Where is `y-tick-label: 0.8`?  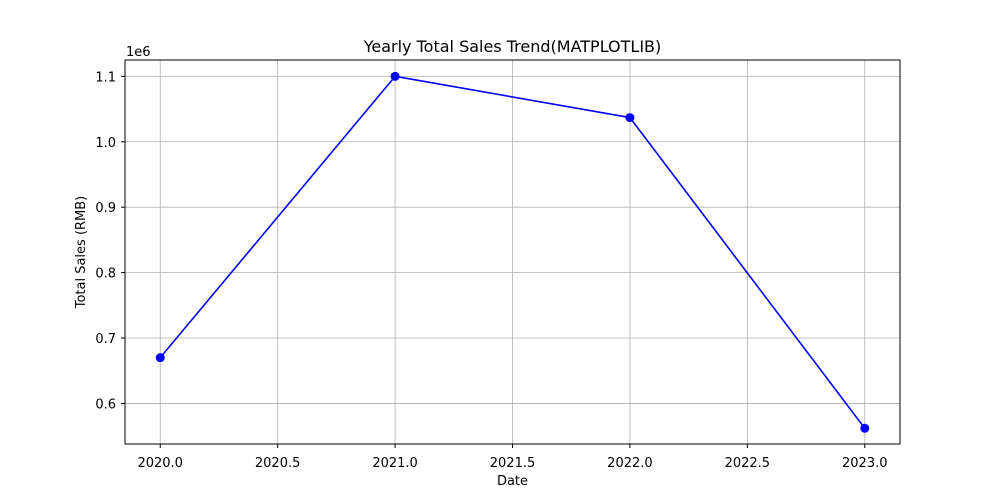
y-tick-label: 0.8 is located at coordinates (105, 274).